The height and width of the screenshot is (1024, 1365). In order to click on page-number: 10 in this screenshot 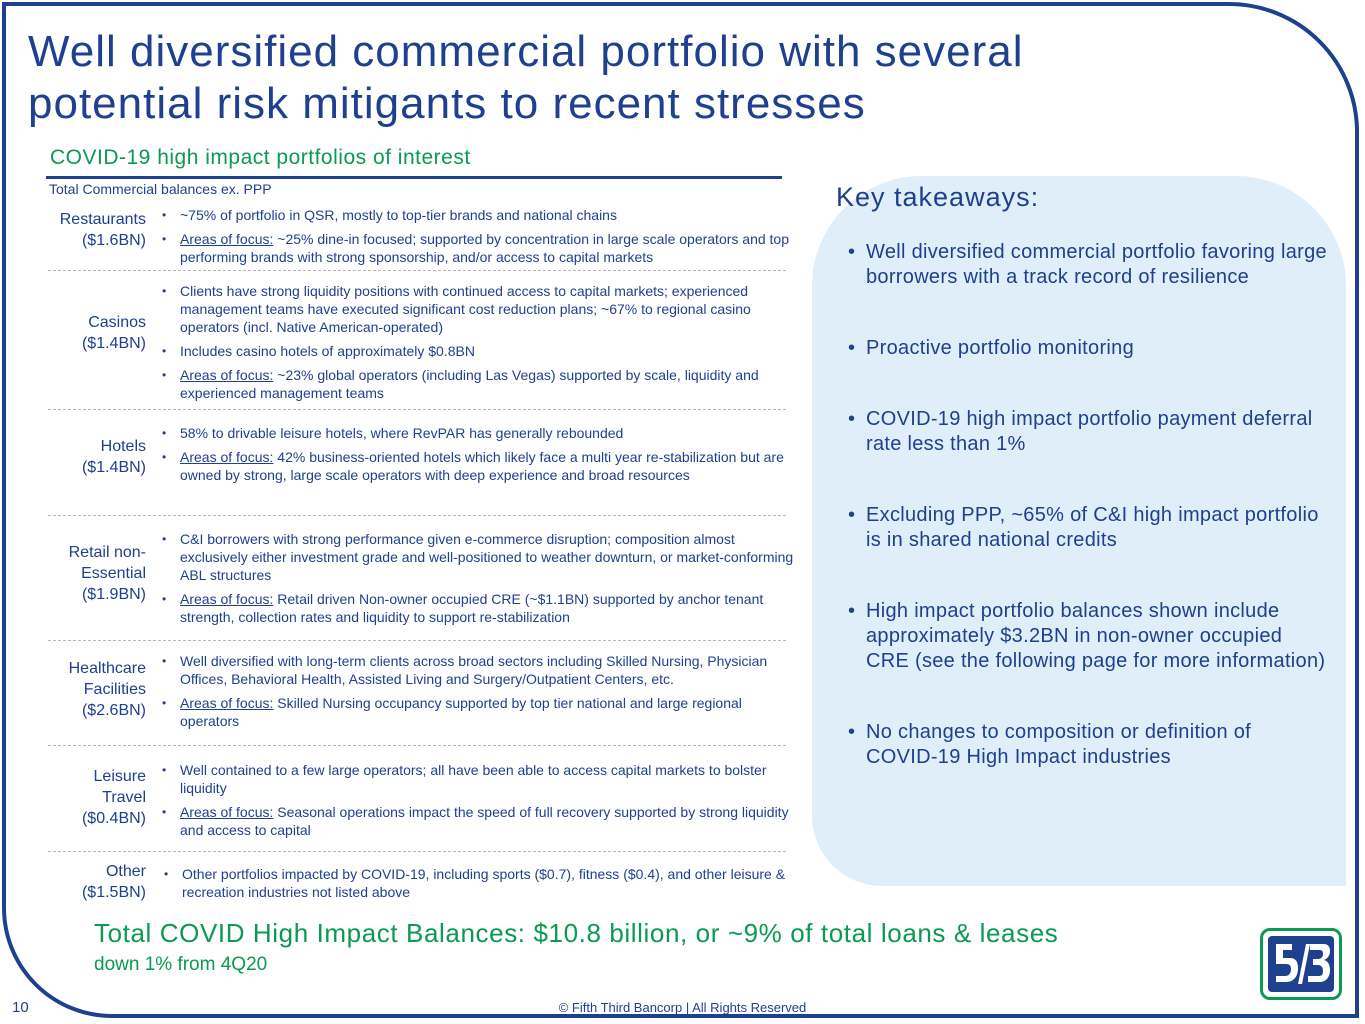, I will do `click(20, 1007)`.